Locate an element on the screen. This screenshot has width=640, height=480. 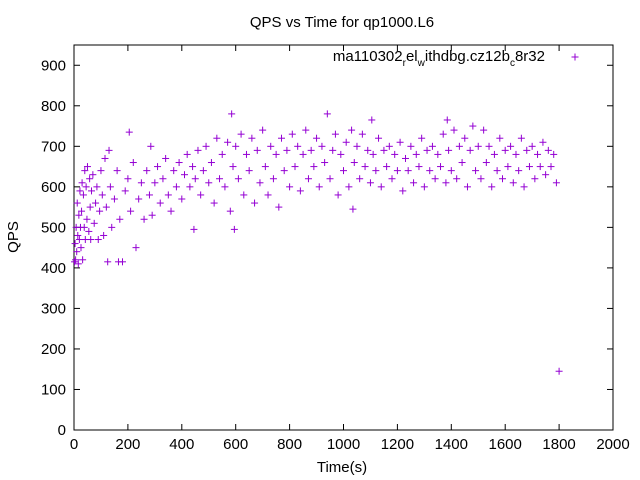
legend-part-2: el is located at coordinates (412, 56).